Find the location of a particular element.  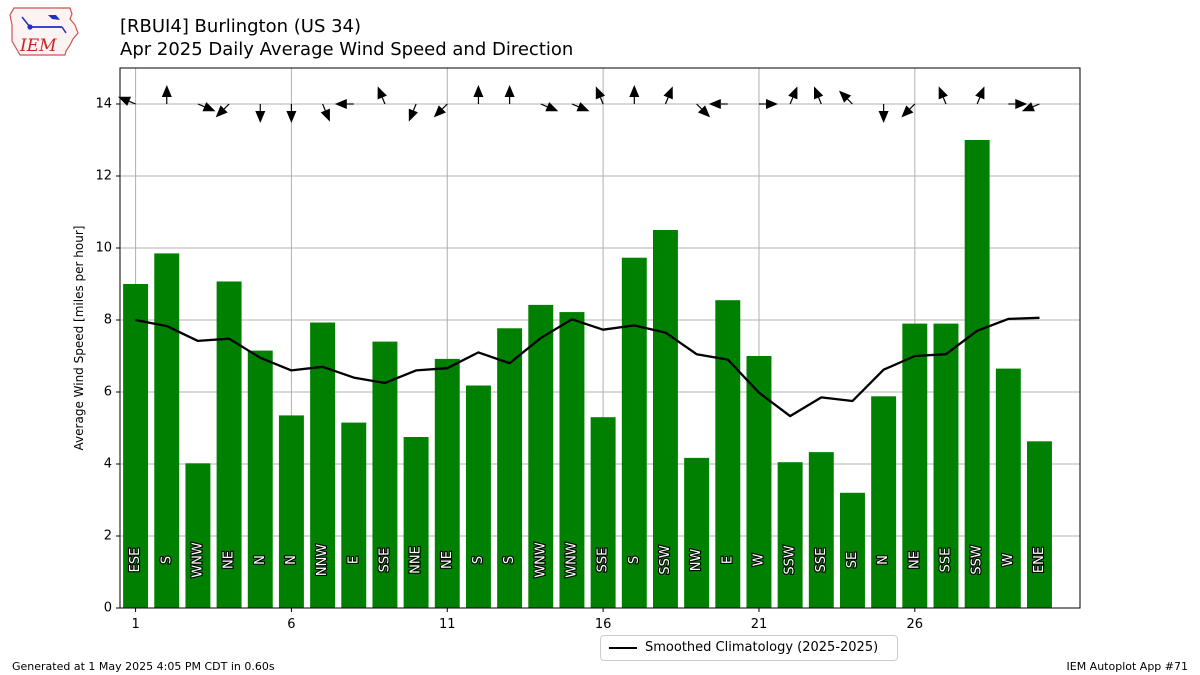

y-tick-label: 12 is located at coordinates (103, 176).